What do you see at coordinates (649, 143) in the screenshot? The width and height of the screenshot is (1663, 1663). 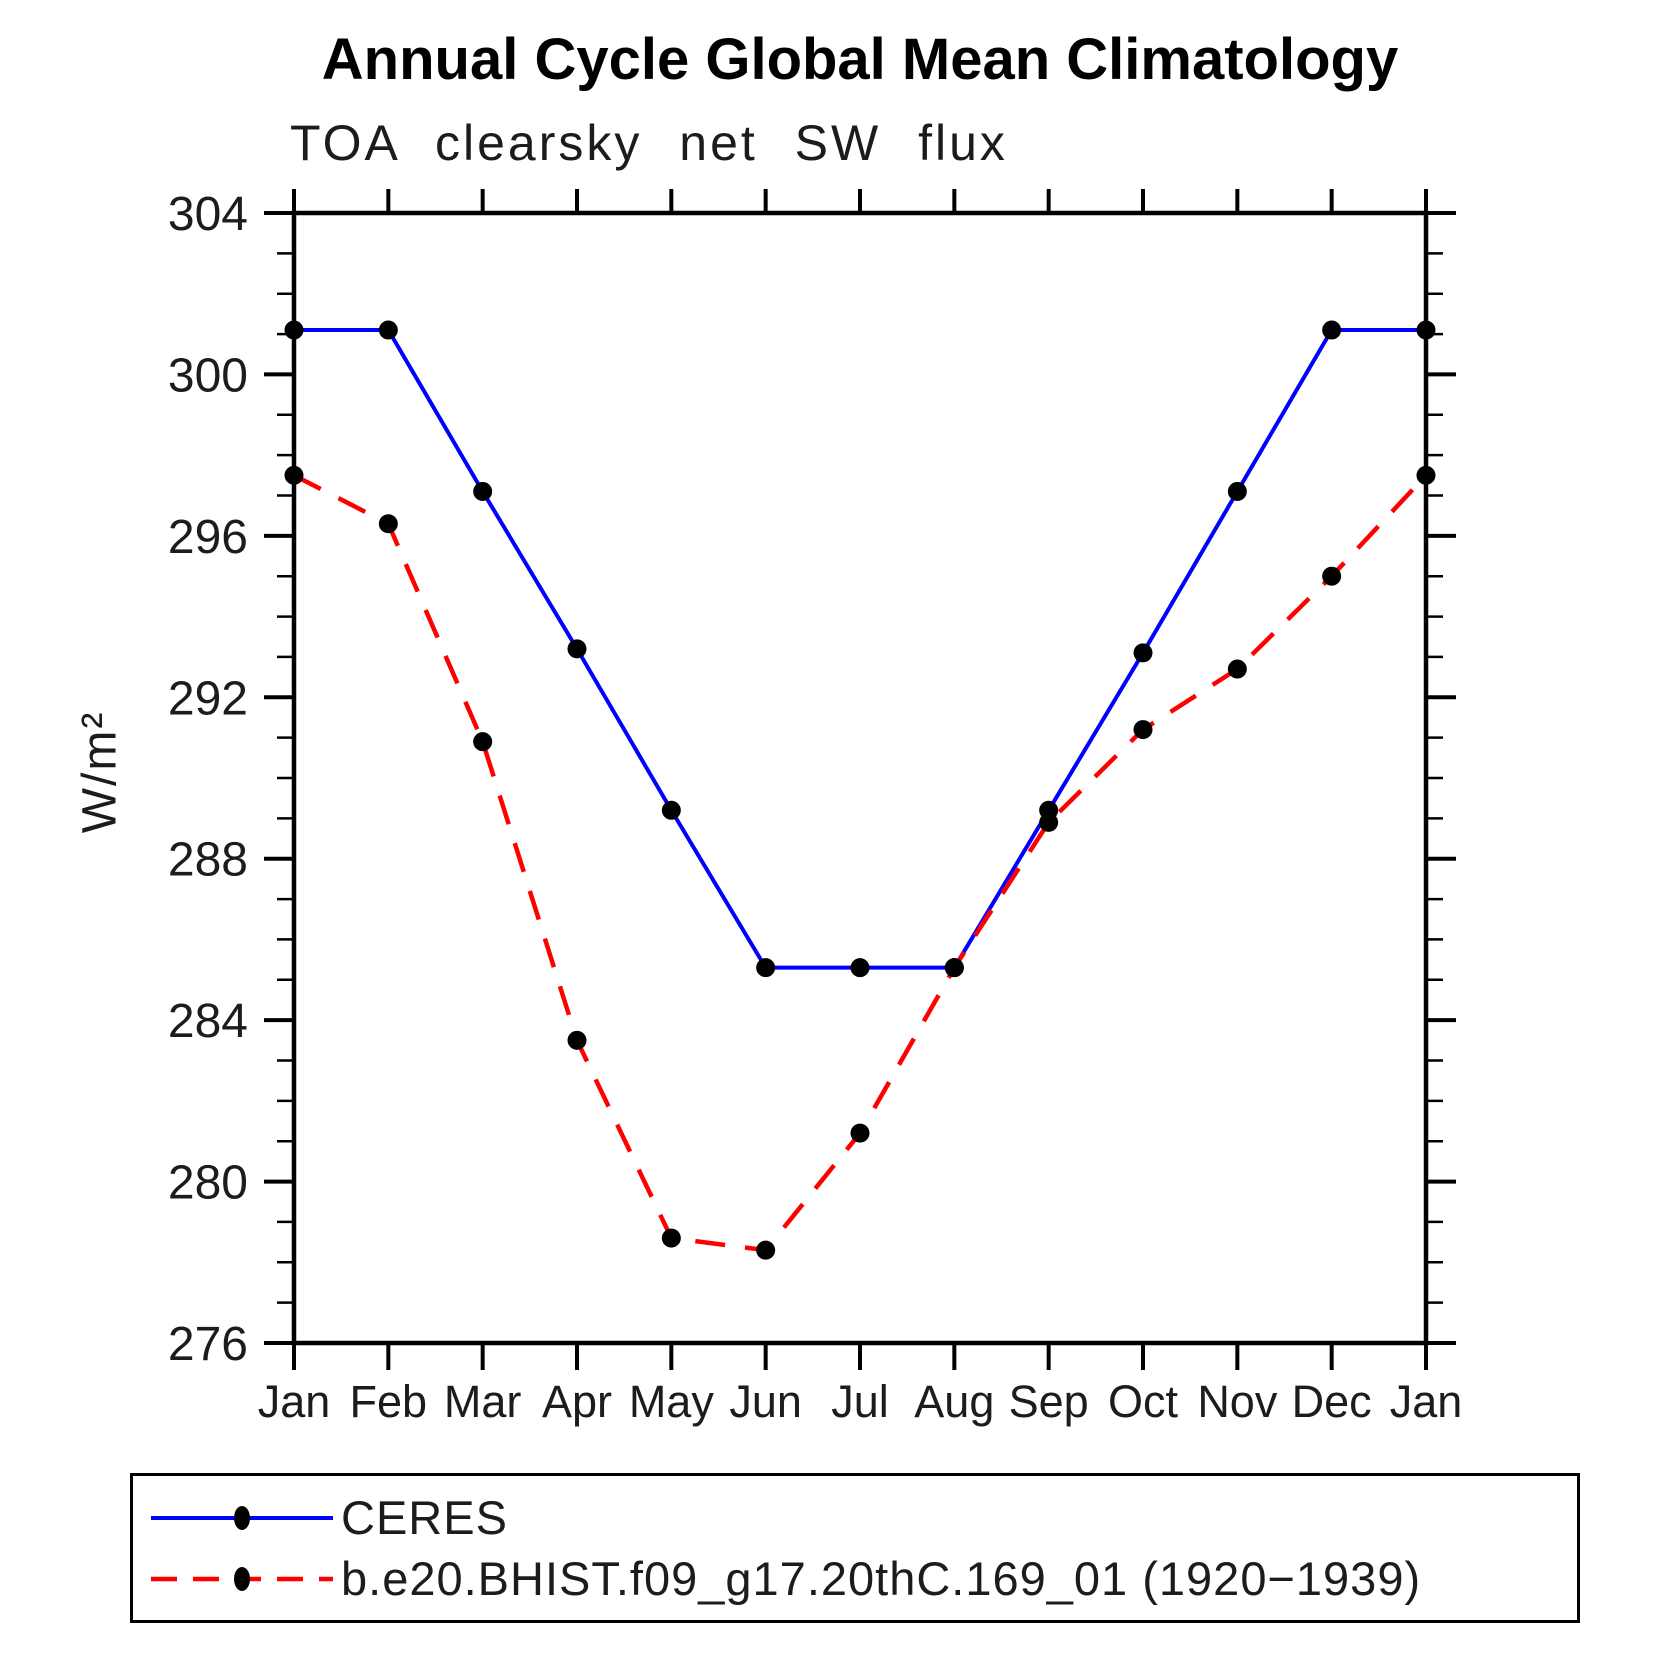 I see `chart-subtitle: TOA clearsky net SW flux` at bounding box center [649, 143].